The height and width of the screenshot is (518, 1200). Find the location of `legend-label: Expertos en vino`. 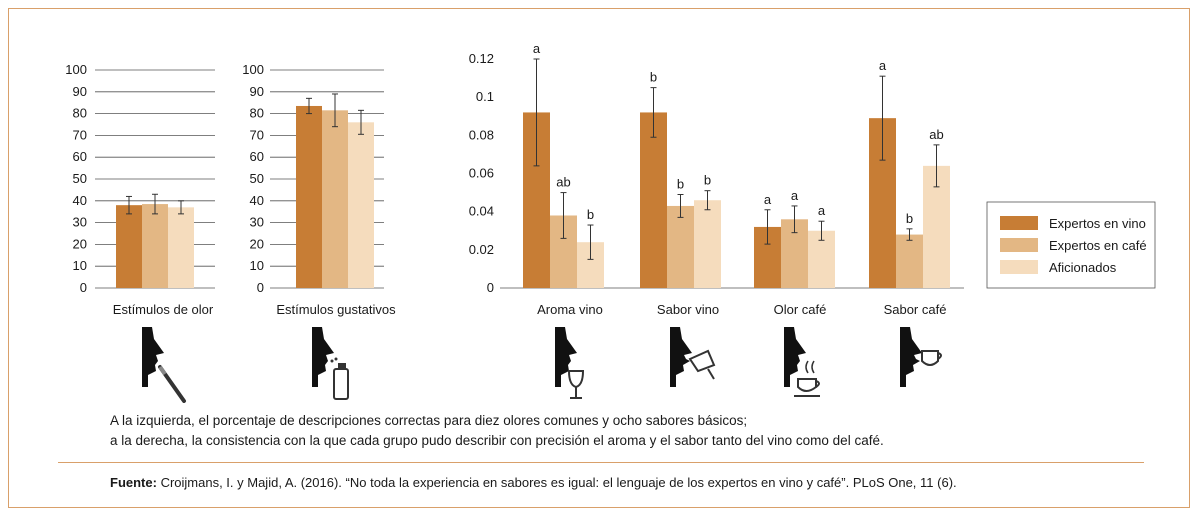

legend-label: Expertos en vino is located at coordinates (1097, 223).